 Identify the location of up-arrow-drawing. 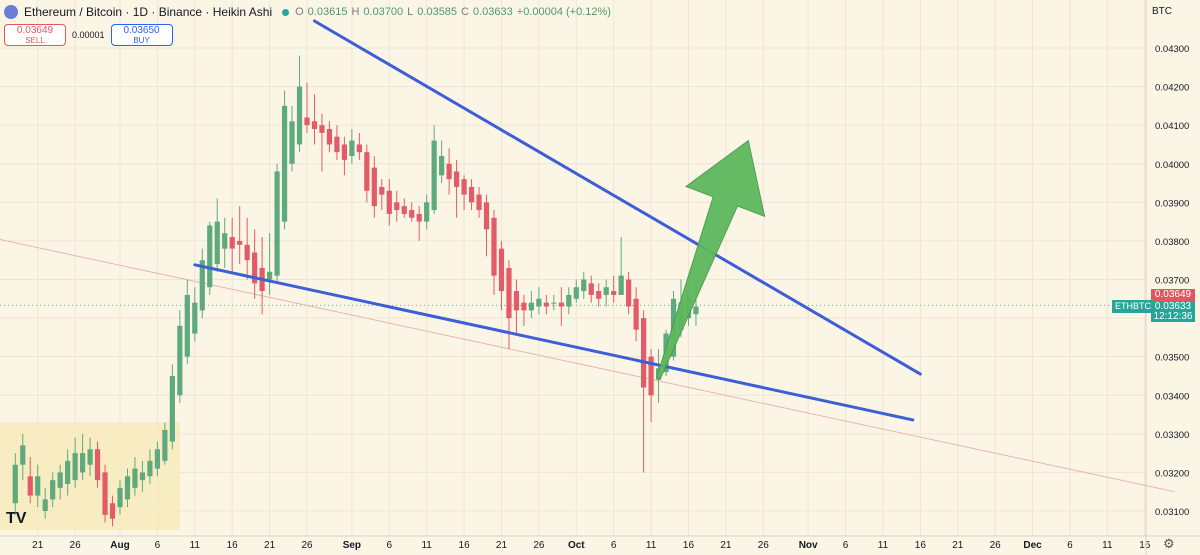
(711, 259).